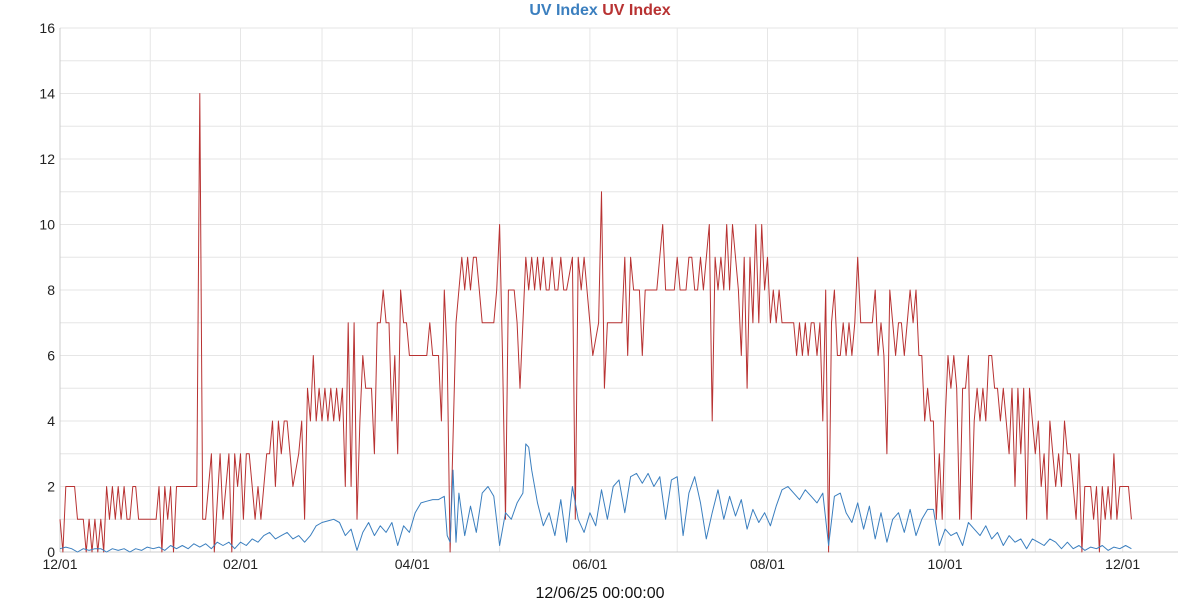 This screenshot has height=600, width=1200. Describe the element at coordinates (563, 10) in the screenshot. I see `title-part-1: UV Index` at that location.